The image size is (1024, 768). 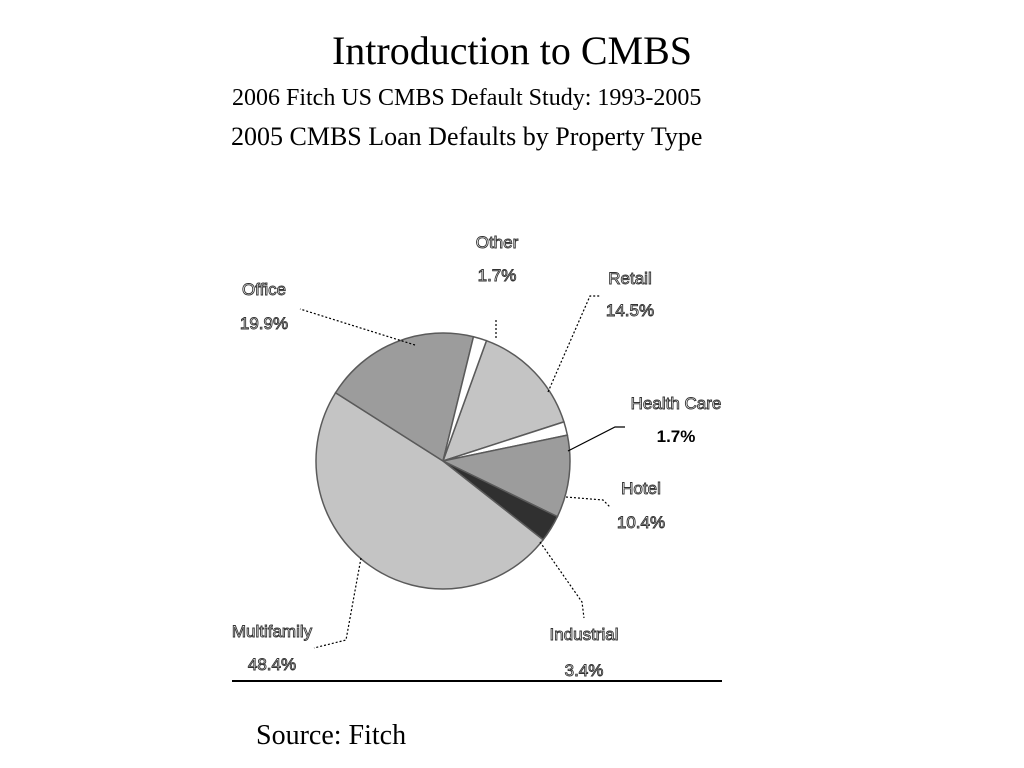 What do you see at coordinates (641, 522) in the screenshot?
I see `slice-value-hotel: 10.4%` at bounding box center [641, 522].